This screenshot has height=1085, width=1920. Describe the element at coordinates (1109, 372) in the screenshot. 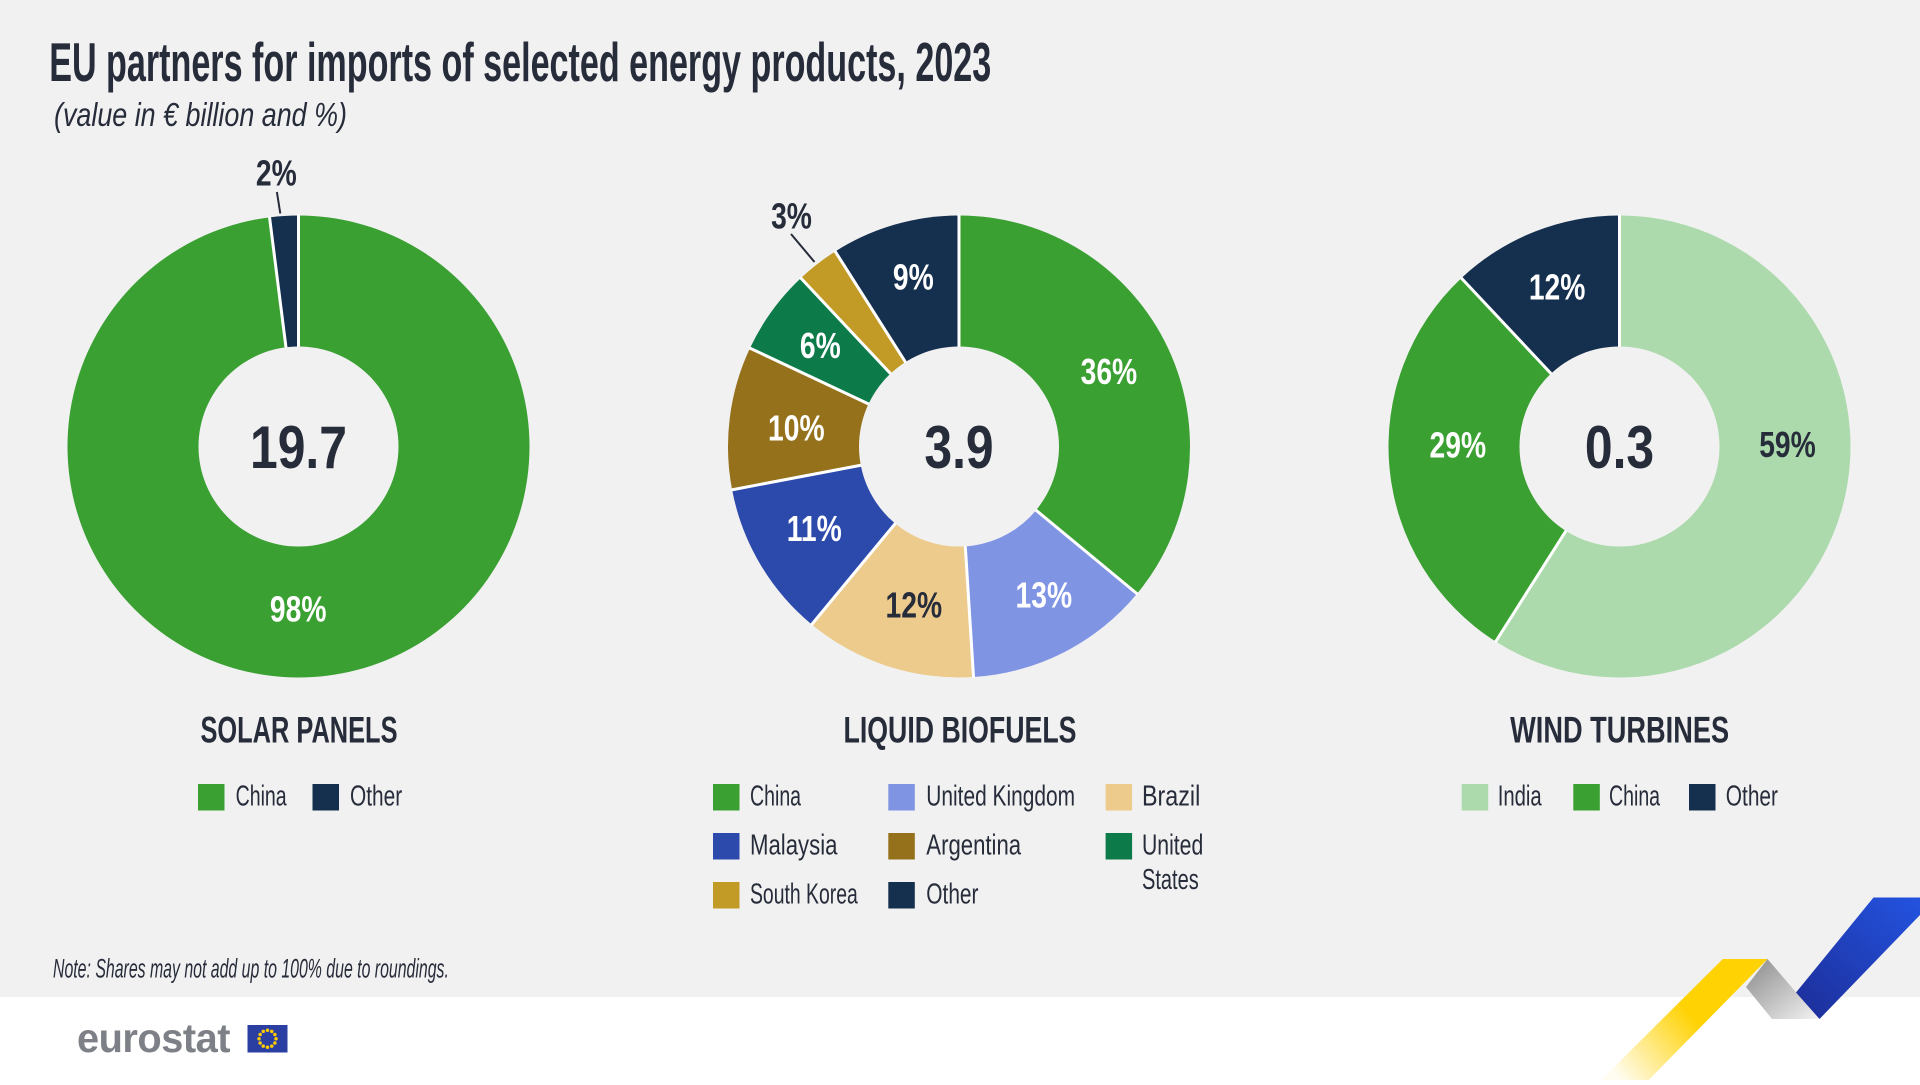

I see `svg-text: 36%` at that location.